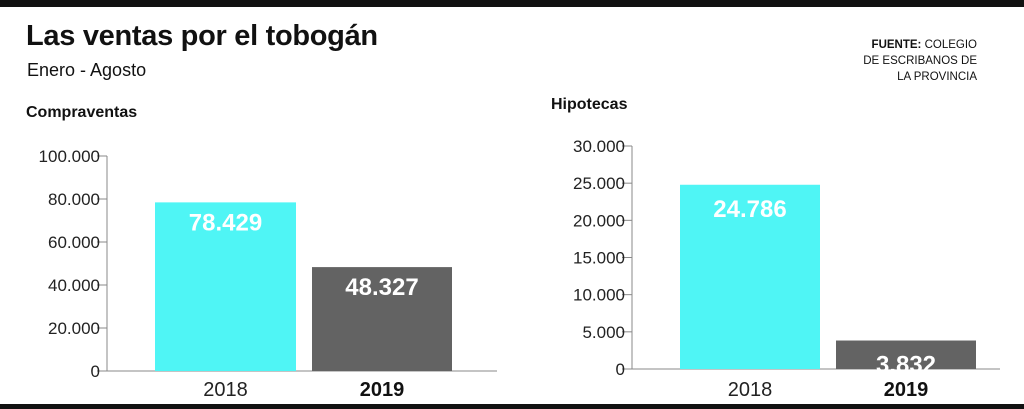 Image resolution: width=1024 pixels, height=409 pixels. I want to click on y-tick-label: 80.000, so click(74, 199).